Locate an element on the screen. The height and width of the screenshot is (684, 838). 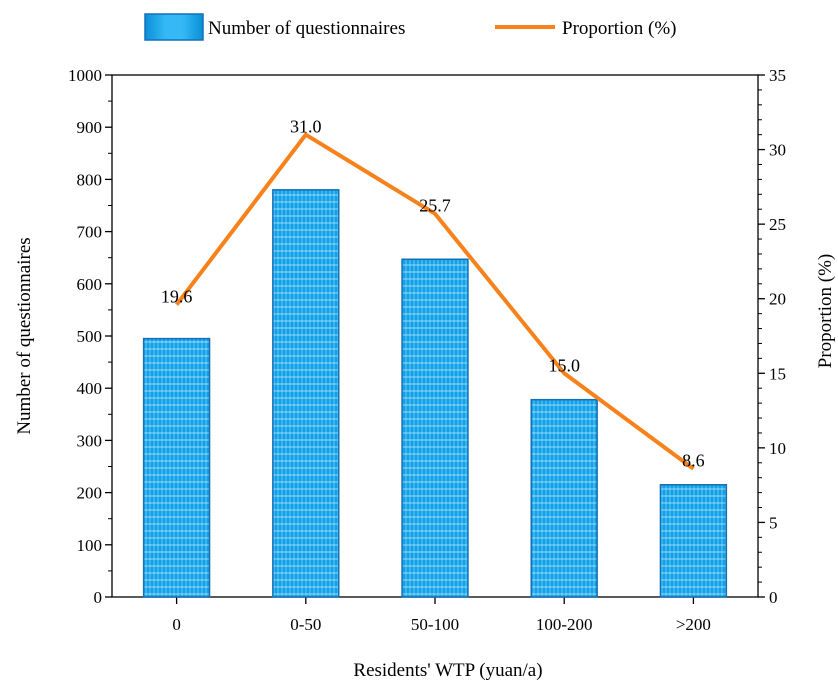
x-axis-title: Residents' WTP (yuan/a) is located at coordinates (447, 670).